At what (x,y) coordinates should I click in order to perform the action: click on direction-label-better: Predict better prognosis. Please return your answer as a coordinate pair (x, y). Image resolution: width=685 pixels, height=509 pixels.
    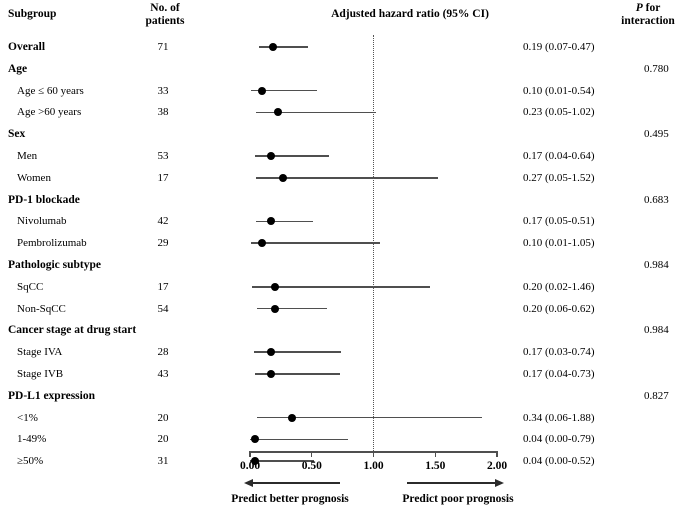
    Looking at the image, I should click on (290, 499).